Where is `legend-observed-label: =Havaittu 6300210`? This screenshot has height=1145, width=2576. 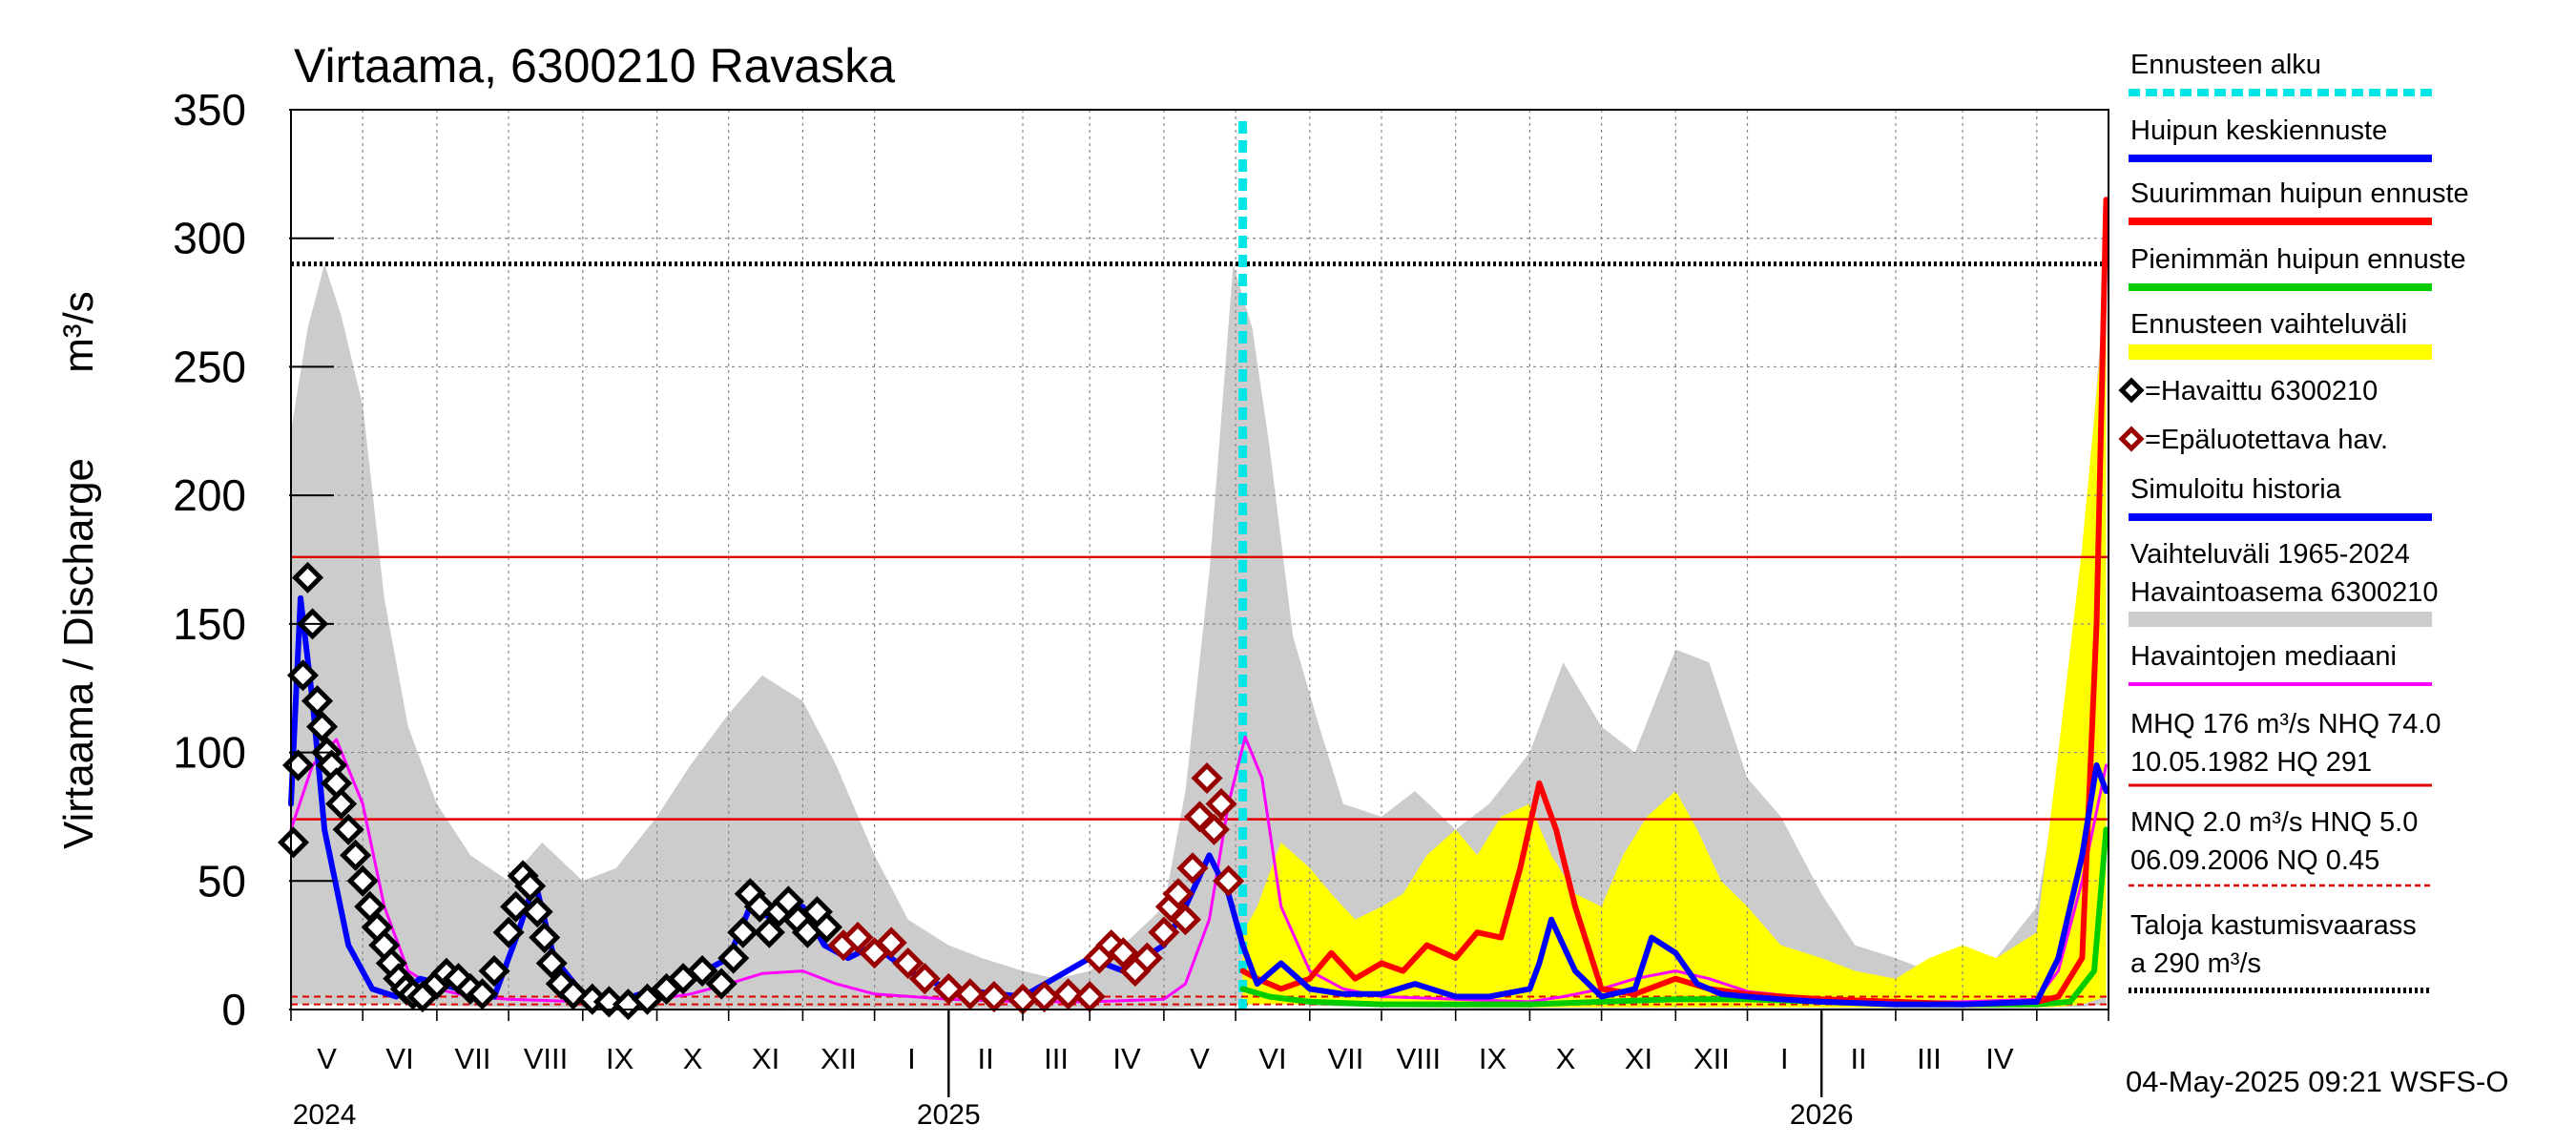 legend-observed-label: =Havaittu 6300210 is located at coordinates (2261, 391).